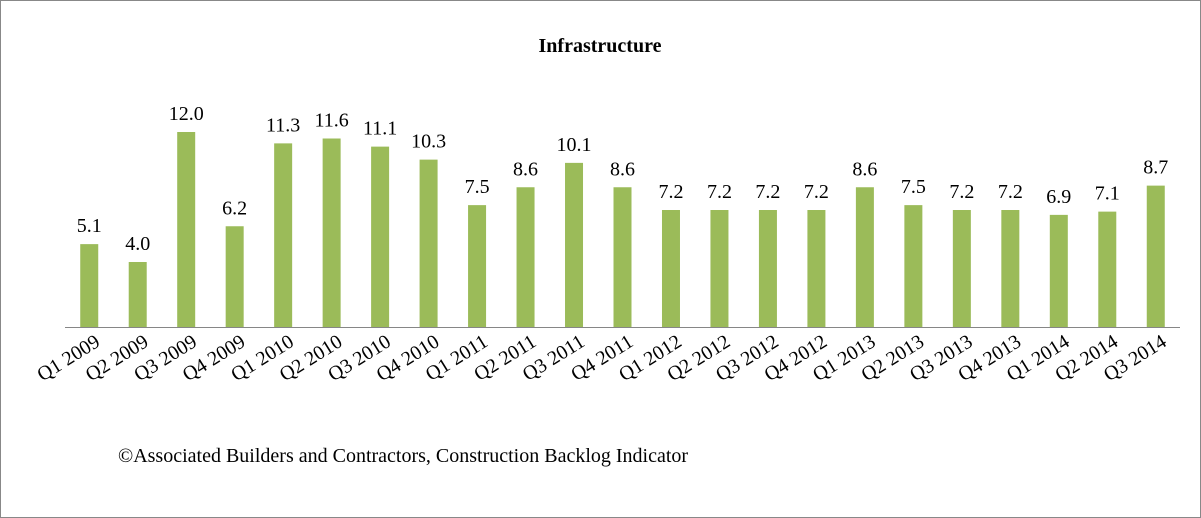  What do you see at coordinates (428, 142) in the screenshot?
I see `value-label: 10.3` at bounding box center [428, 142].